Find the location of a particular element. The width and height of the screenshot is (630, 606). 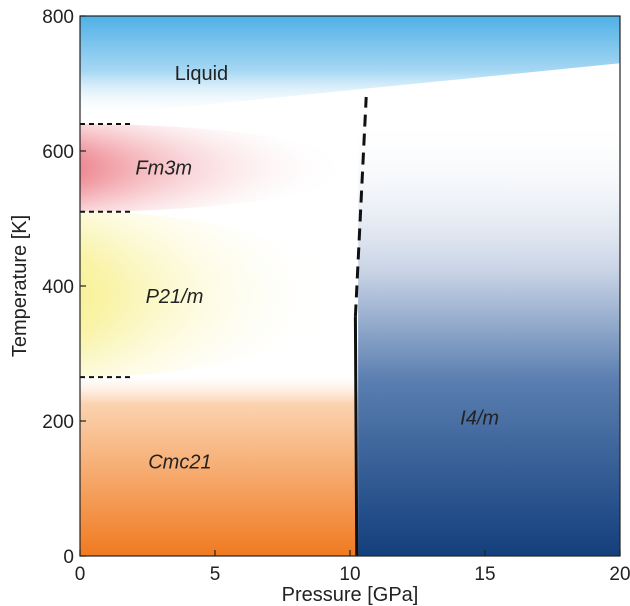

liquid-region is located at coordinates (350, 67).